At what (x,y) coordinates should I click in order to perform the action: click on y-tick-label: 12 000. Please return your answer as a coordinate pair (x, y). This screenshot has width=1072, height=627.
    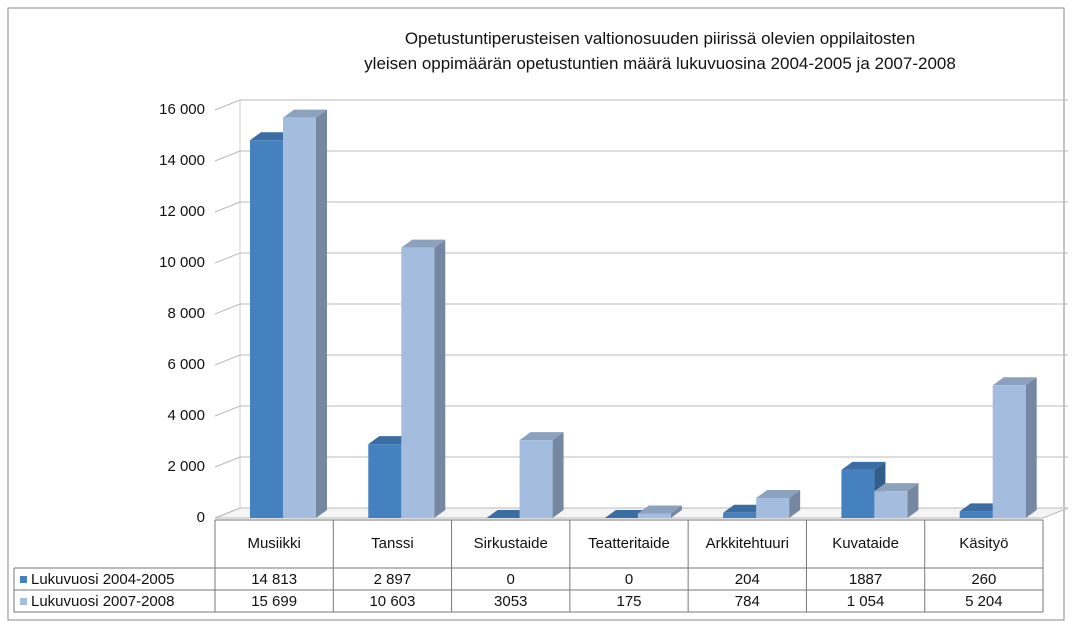
    Looking at the image, I should click on (182, 211).